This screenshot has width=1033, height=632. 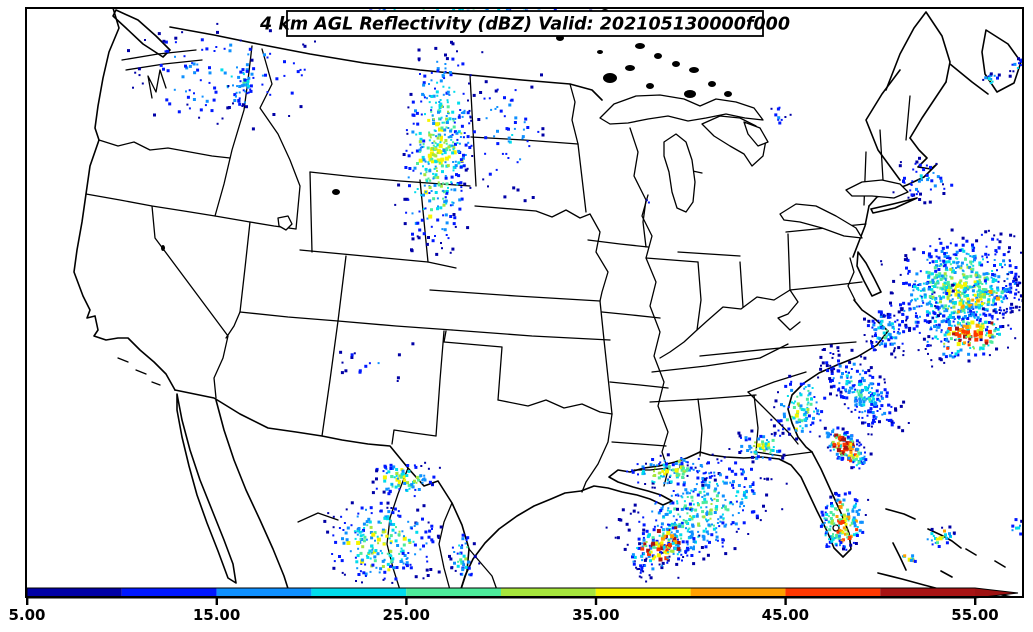 What do you see at coordinates (599, 257) in the screenshot?
I see `missouri-river-ne` at bounding box center [599, 257].